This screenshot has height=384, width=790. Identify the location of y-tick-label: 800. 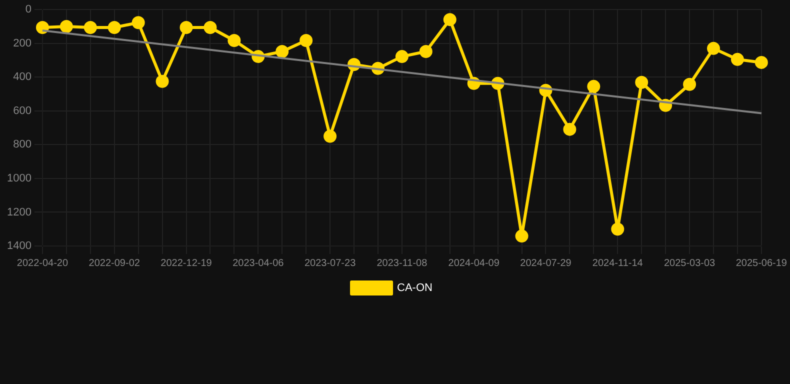
(22, 144).